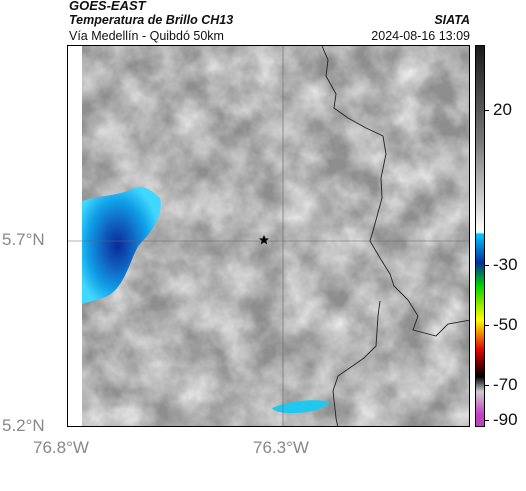  Describe the element at coordinates (264, 240) in the screenshot. I see `star-icon` at that location.